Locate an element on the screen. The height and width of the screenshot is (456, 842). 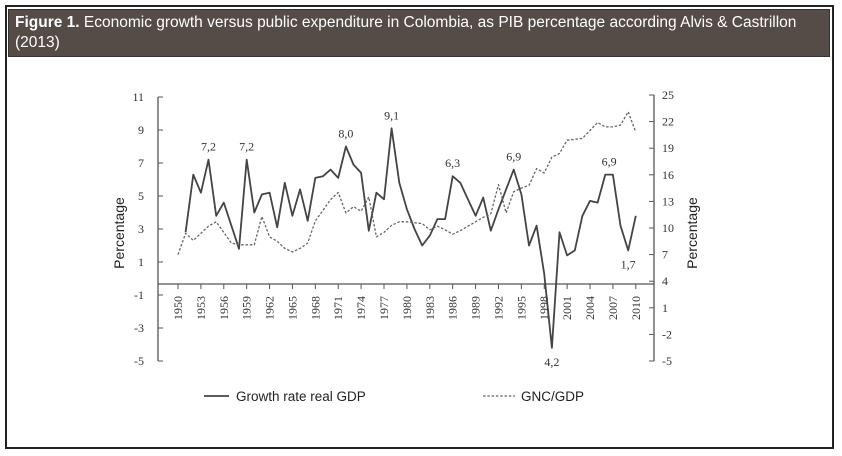
data-label: 1,7 is located at coordinates (628, 264).